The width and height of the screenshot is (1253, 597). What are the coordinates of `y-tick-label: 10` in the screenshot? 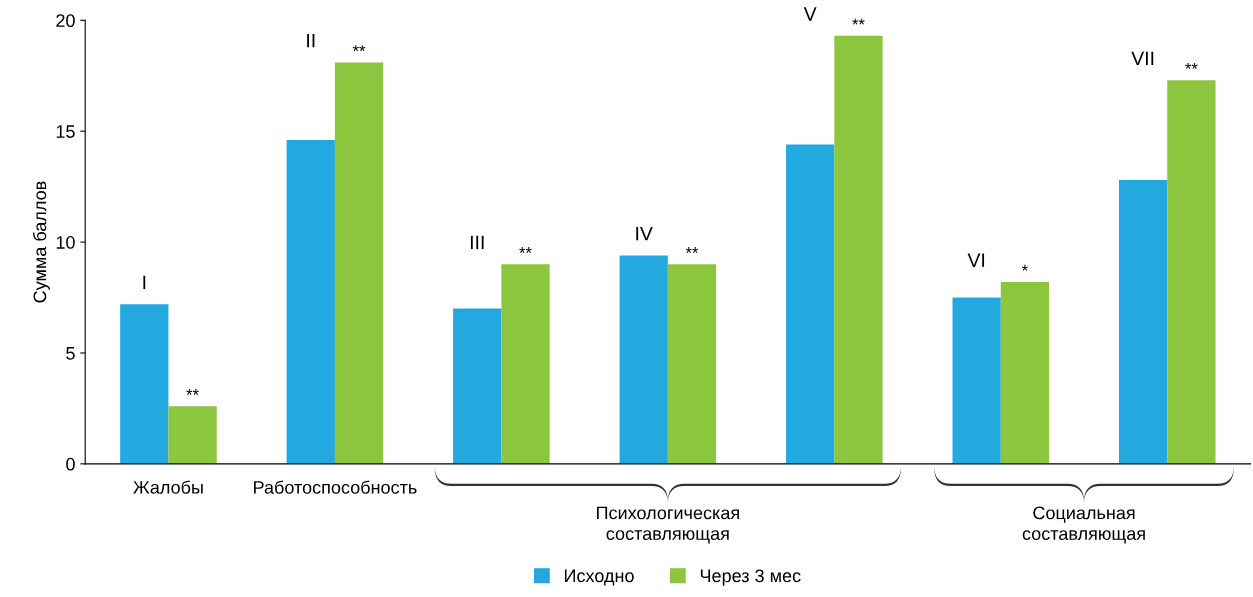 It's located at (65, 242).